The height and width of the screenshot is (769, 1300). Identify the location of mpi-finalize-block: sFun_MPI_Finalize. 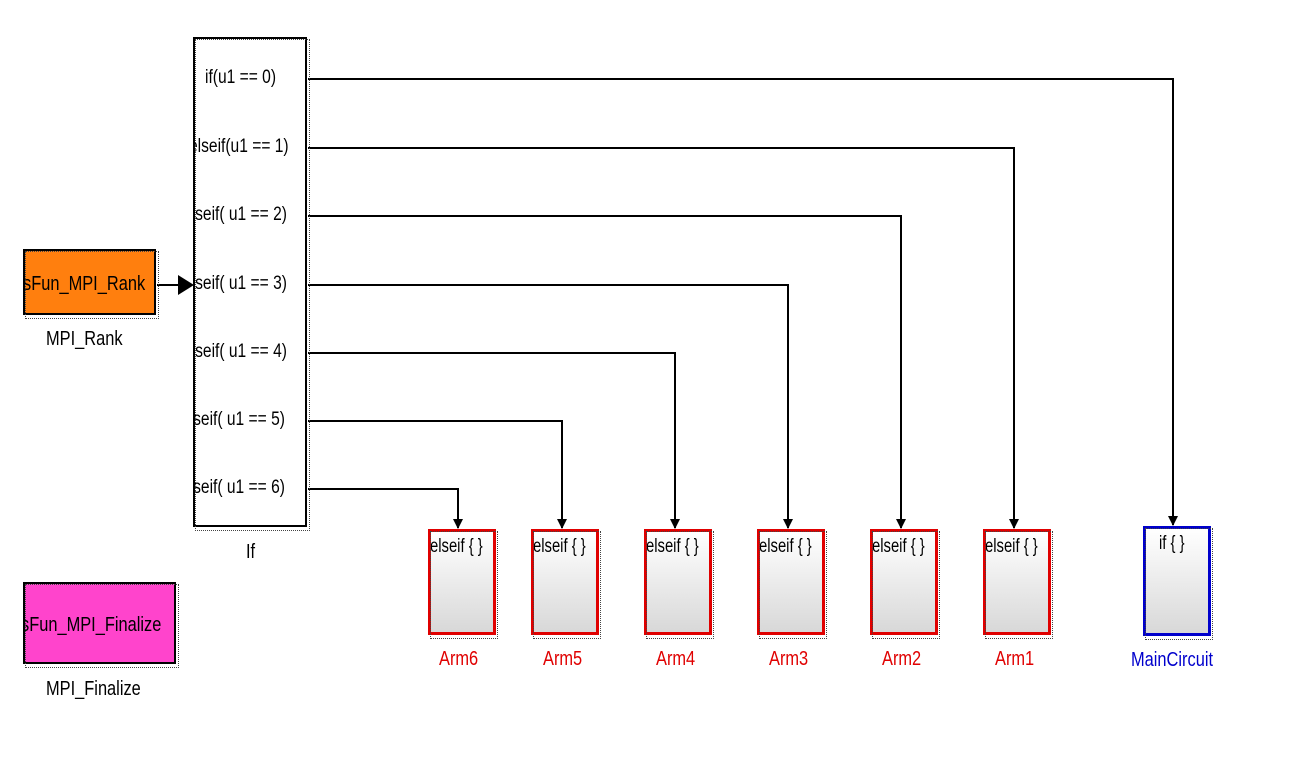
(99, 623).